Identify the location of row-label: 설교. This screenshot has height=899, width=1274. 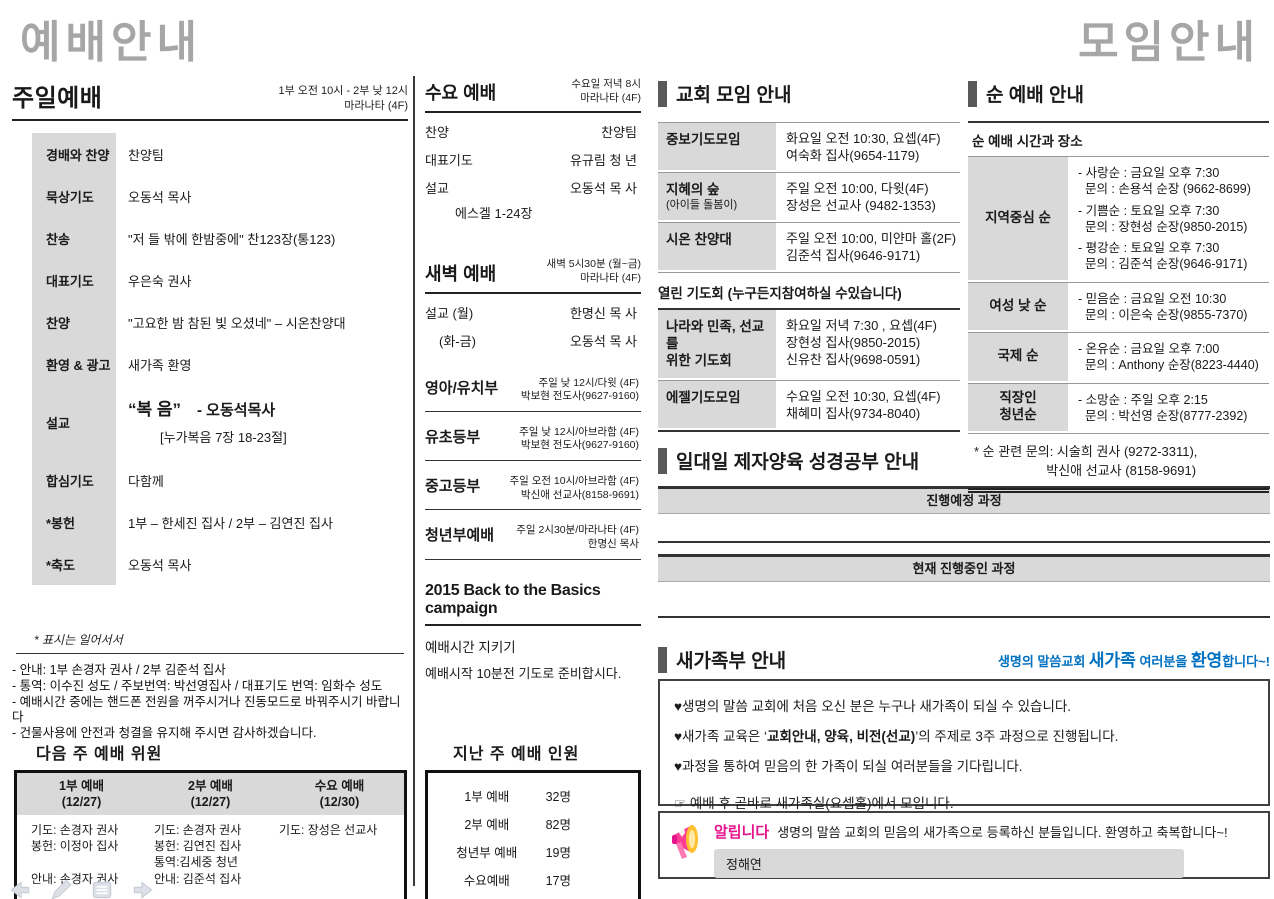
(437, 189).